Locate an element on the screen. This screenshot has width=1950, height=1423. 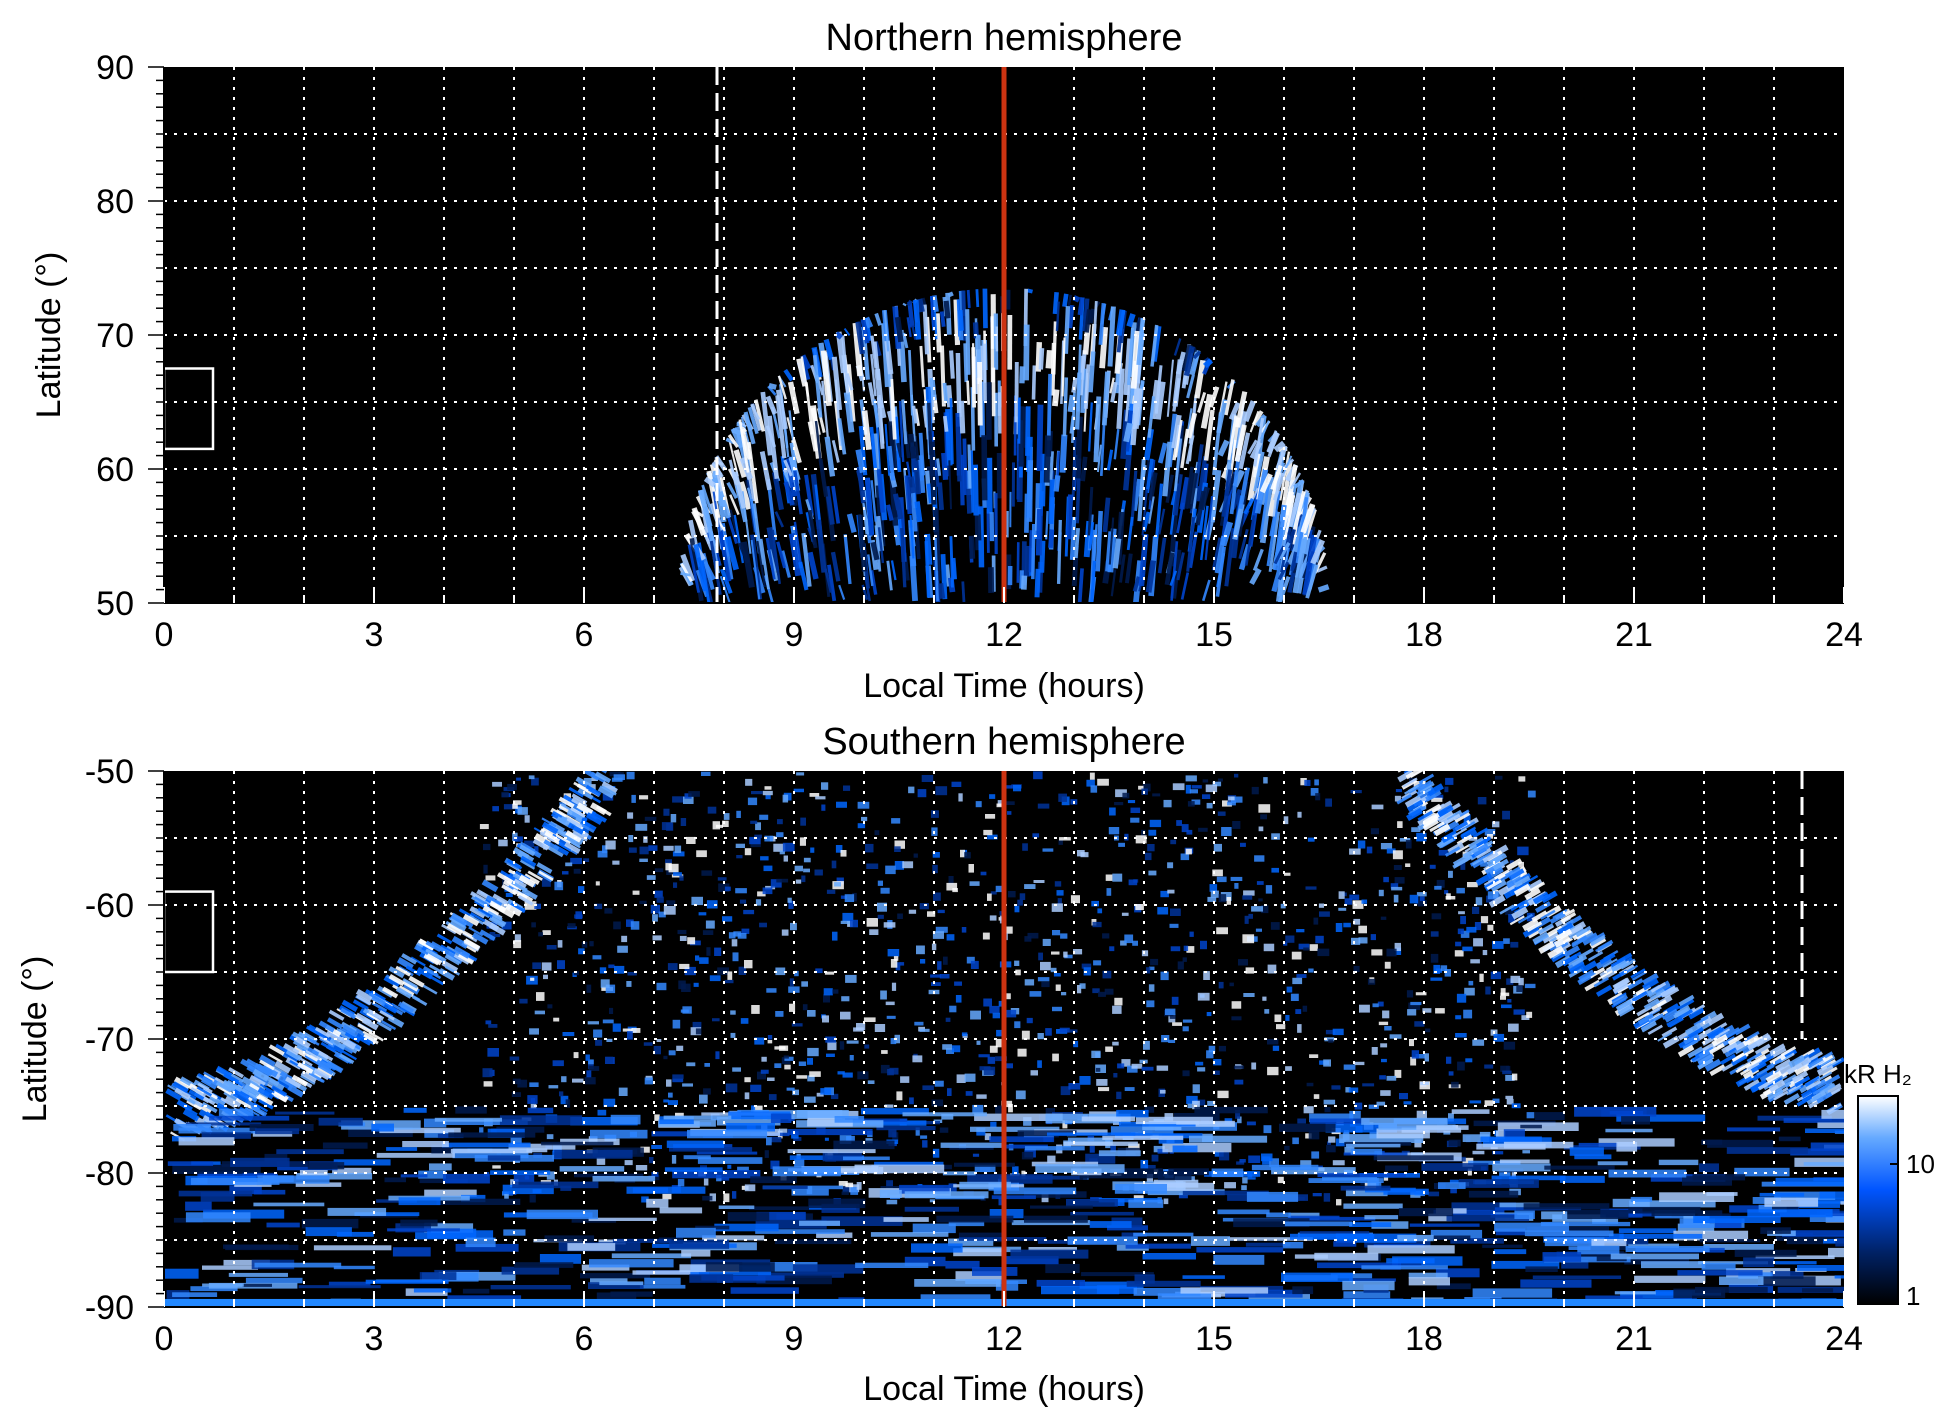
x-tick-label: 15 is located at coordinates (1214, 1339).